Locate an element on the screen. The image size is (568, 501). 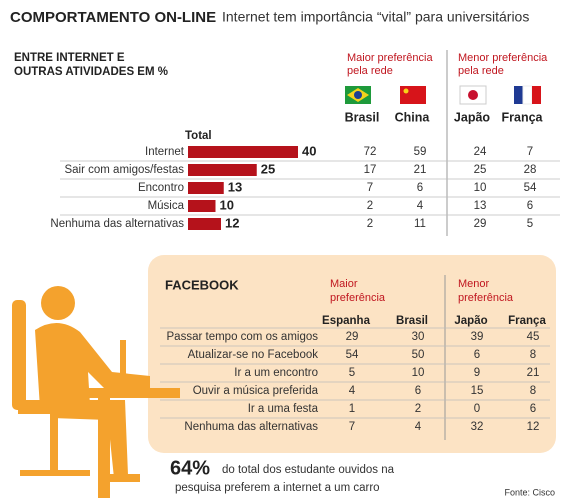
highlight: 64% is located at coordinates (190, 468).